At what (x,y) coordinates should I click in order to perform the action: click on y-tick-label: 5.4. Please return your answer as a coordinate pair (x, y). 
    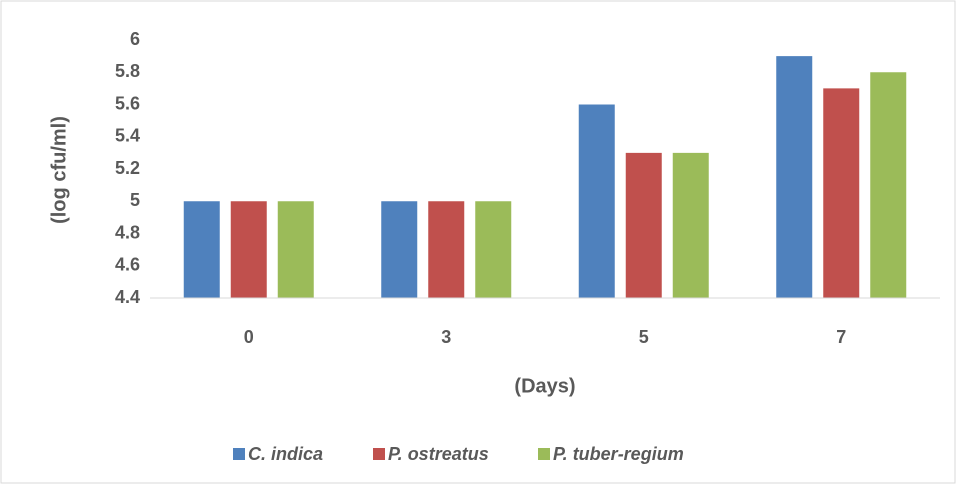
    Looking at the image, I should click on (127, 136).